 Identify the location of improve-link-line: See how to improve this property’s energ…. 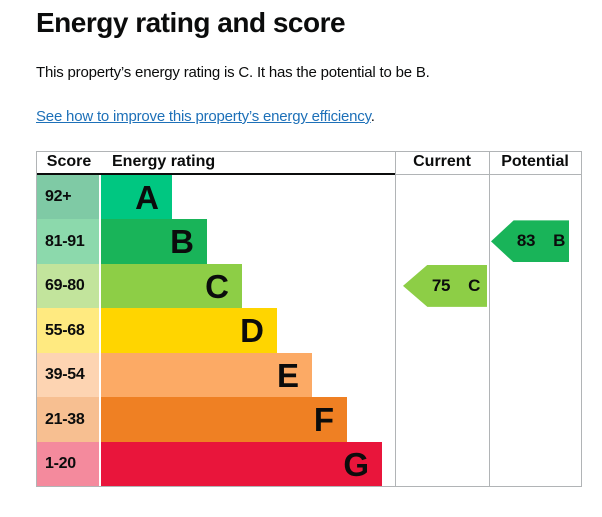
(319, 116).